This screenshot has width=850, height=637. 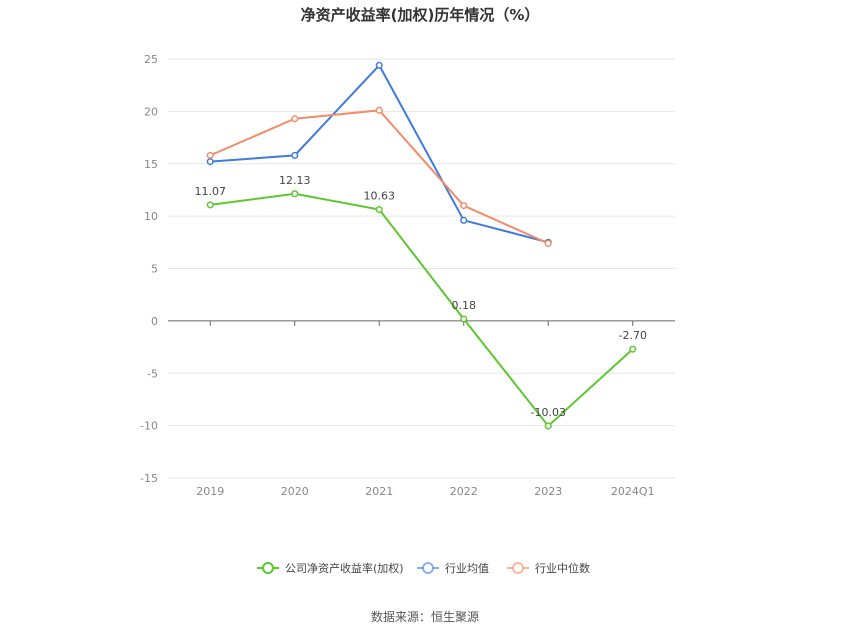 I want to click on legend: 公司净资产收益率(加权) 行业均值 行业中位数, so click(x=423, y=568).